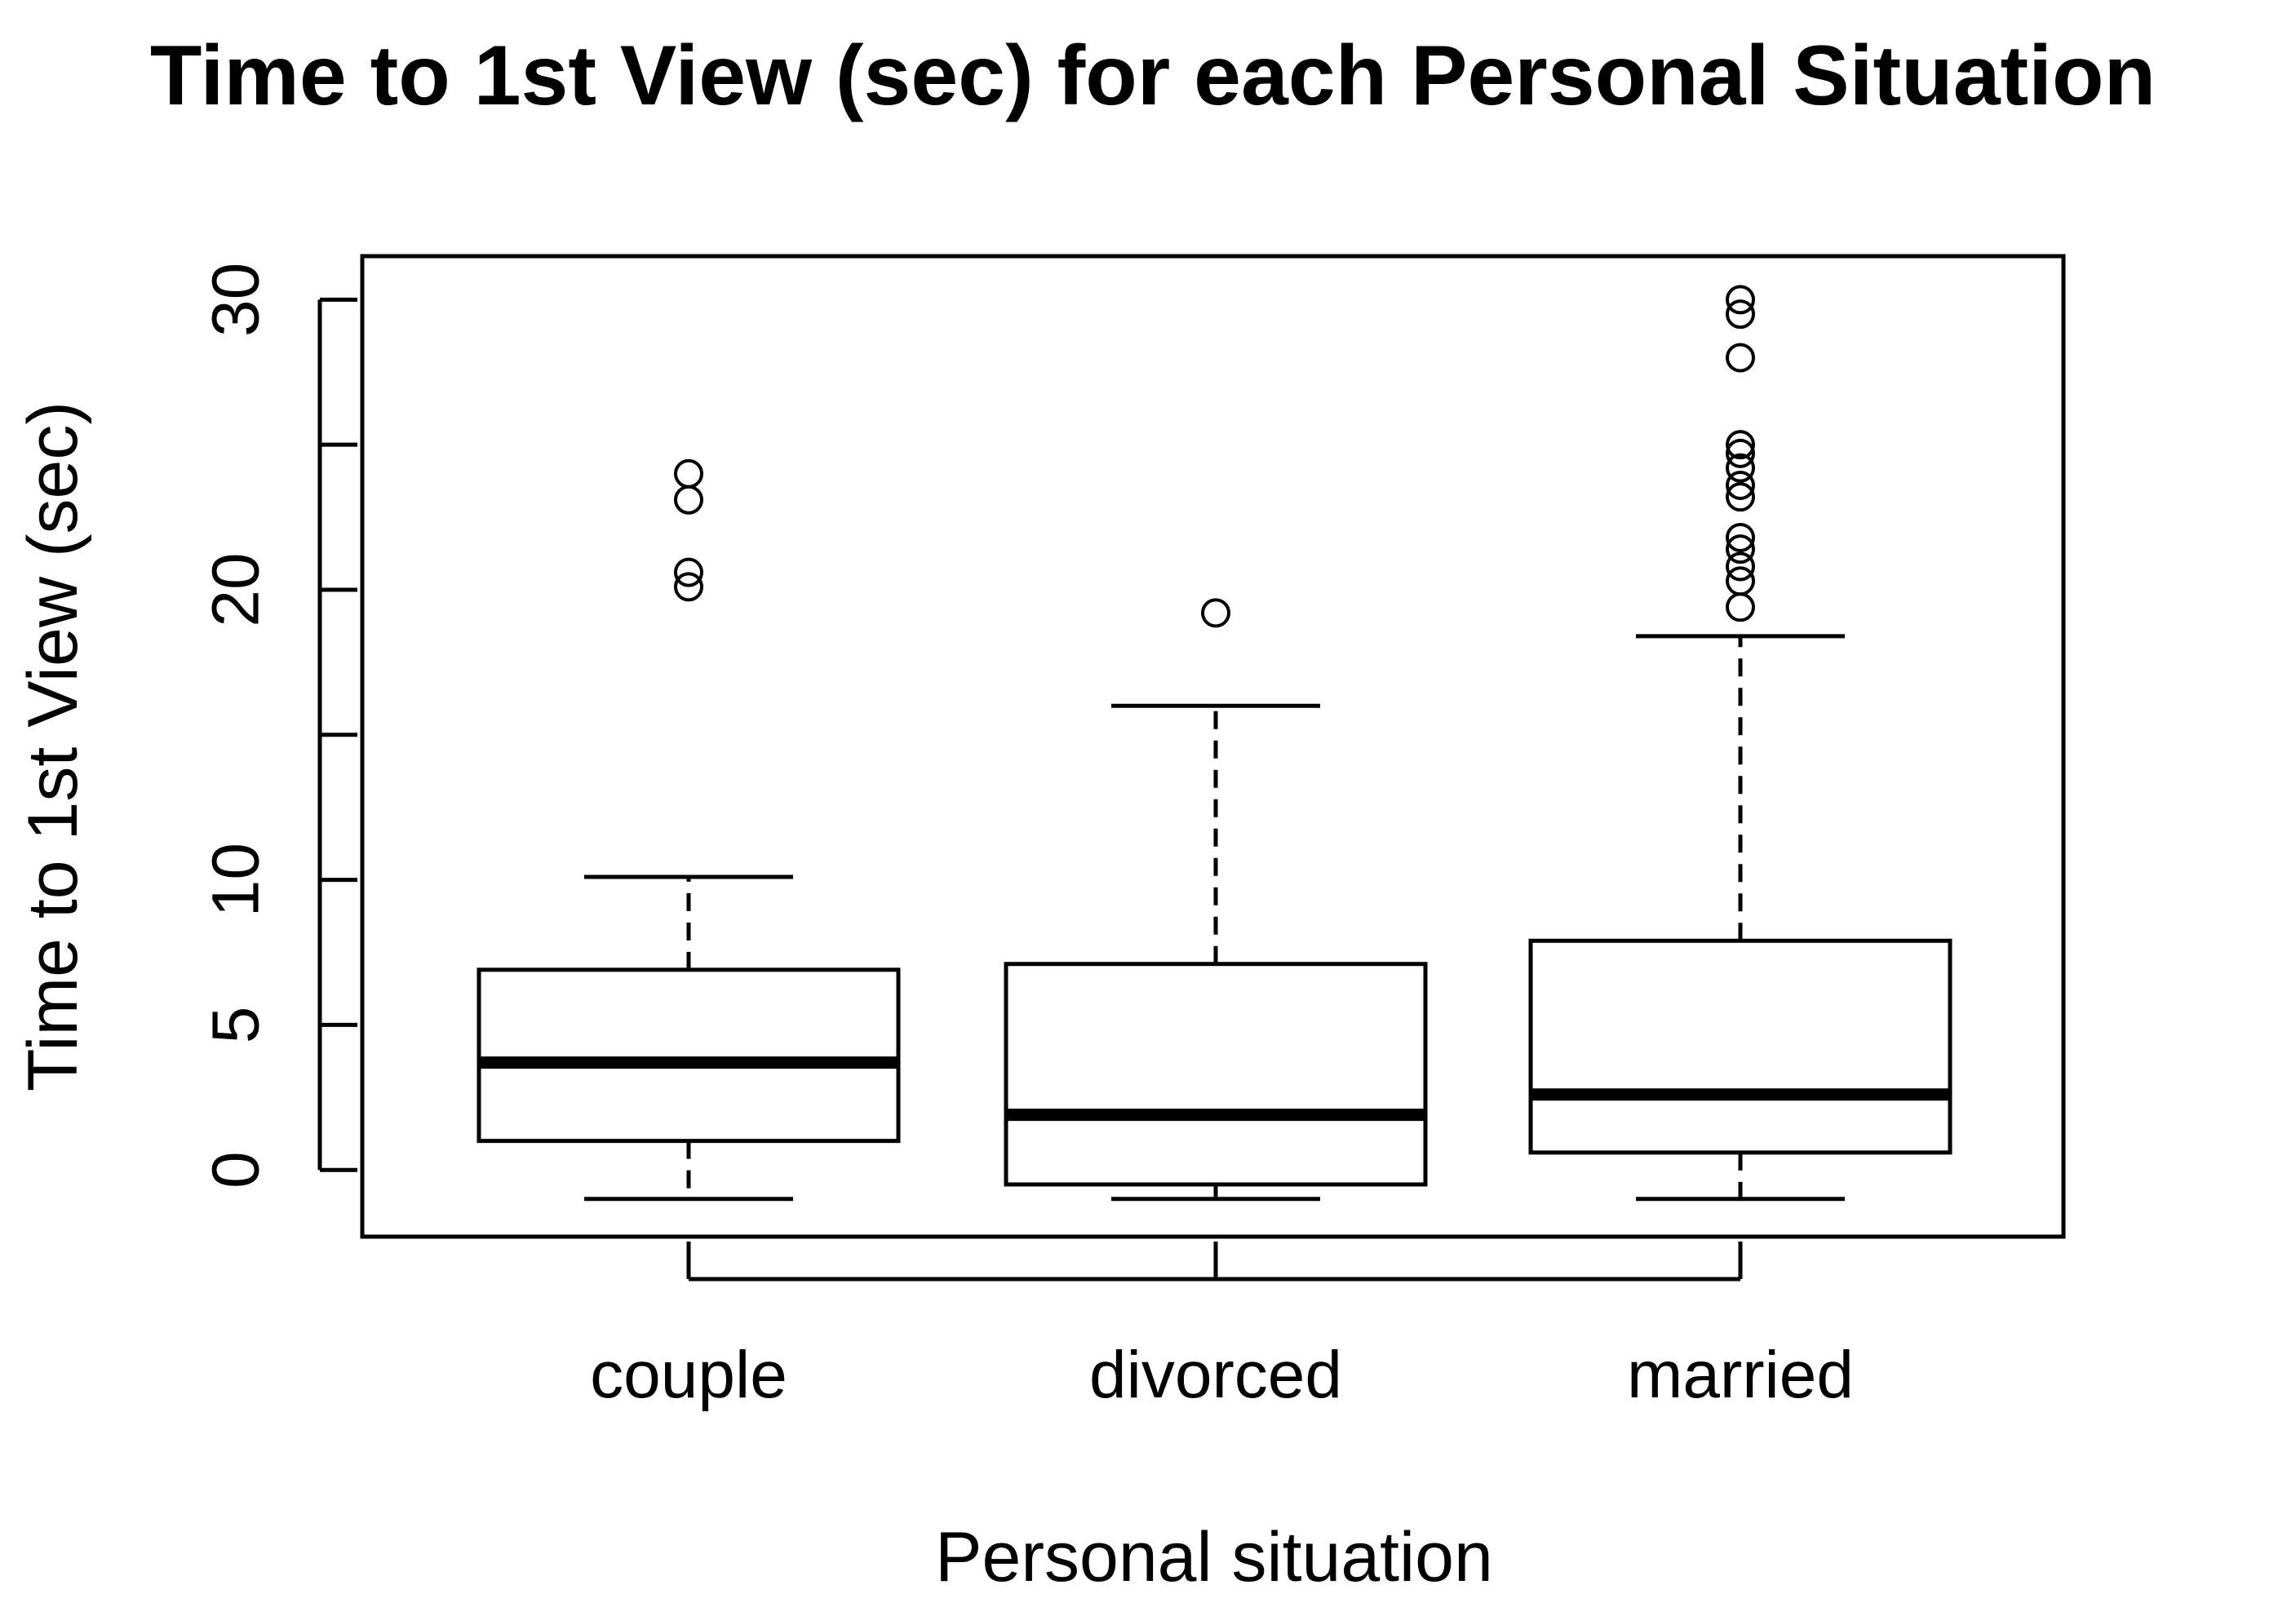 The height and width of the screenshot is (1607, 2296). Describe the element at coordinates (688, 830) in the screenshot. I see `box-couple` at that location.